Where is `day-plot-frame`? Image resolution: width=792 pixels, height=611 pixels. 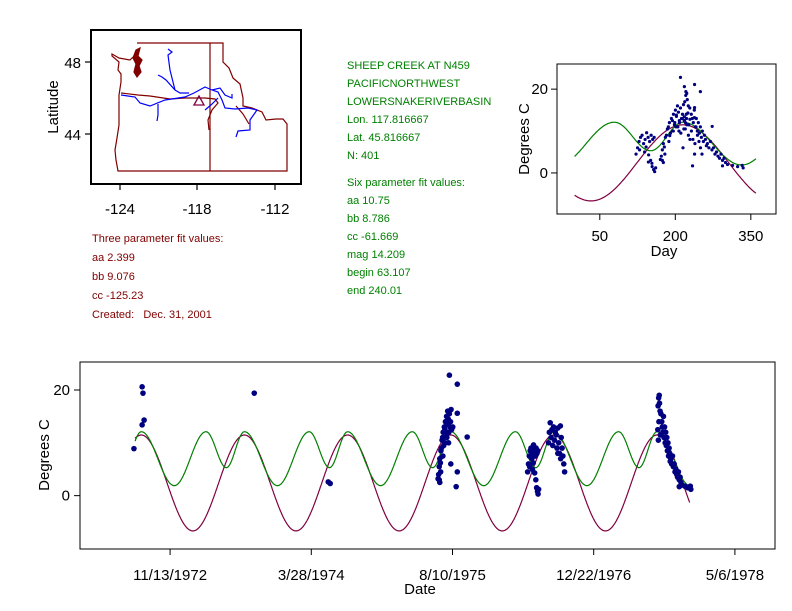 day-plot-frame is located at coordinates (666, 139).